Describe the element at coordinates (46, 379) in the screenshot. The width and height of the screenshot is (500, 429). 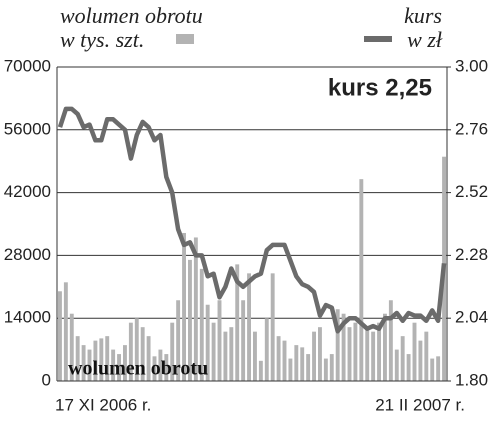
I see `y-tick-label: 0` at that location.